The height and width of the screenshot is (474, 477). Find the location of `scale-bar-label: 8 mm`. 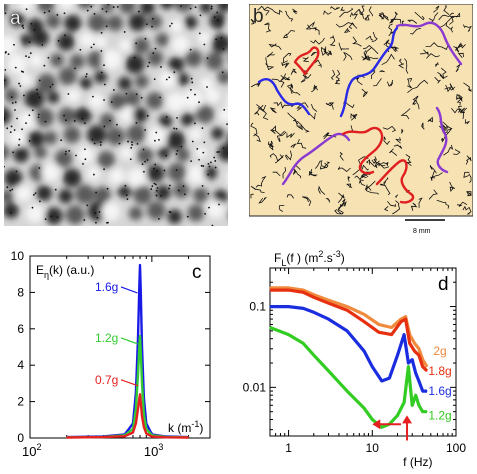

scale-bar-label: 8 mm is located at coordinates (422, 231).